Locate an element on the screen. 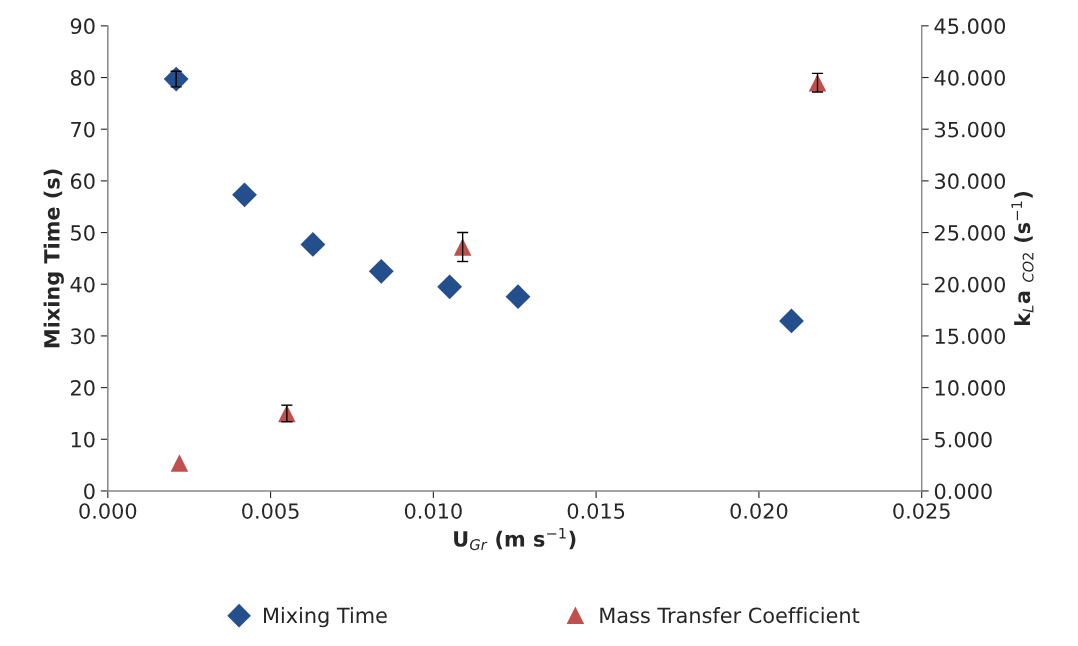 The image size is (1078, 646). y2-tick-label: 30.000 is located at coordinates (970, 181).